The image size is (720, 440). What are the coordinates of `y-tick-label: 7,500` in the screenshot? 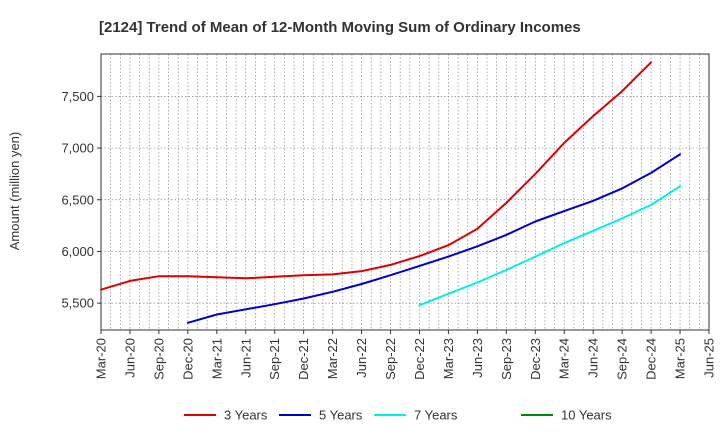 It's located at (77, 96).